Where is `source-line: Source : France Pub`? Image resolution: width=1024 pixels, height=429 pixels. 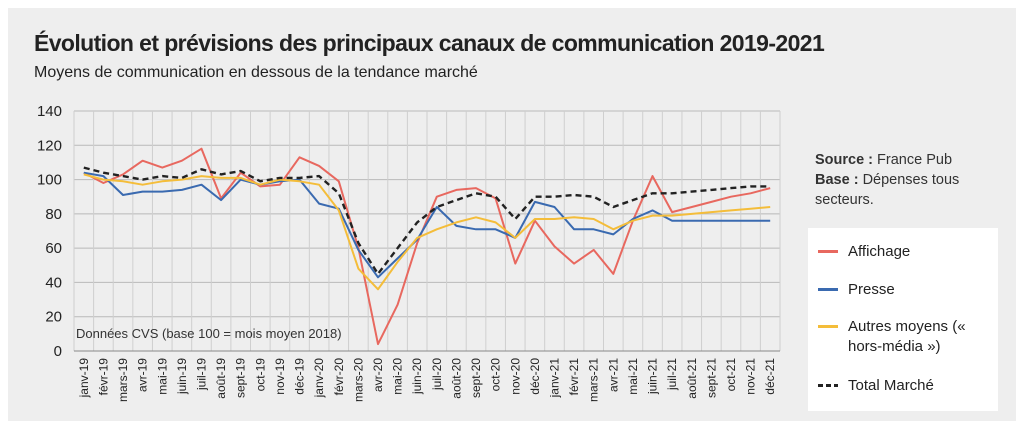
source-line: Source : France Pub is located at coordinates (905, 160).